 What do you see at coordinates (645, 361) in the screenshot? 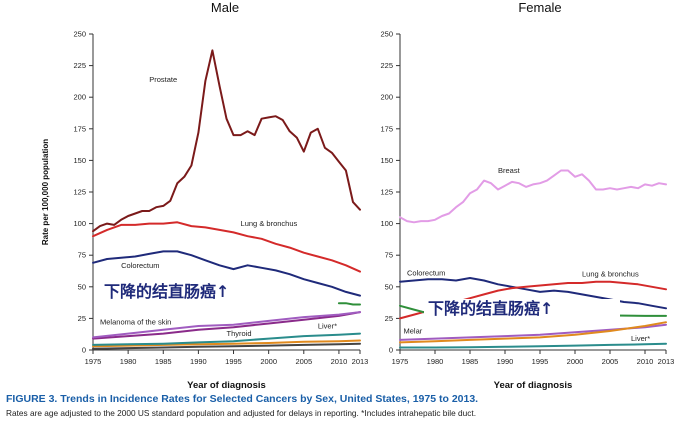
I see `female-x-tick-label: 2010` at bounding box center [645, 361].